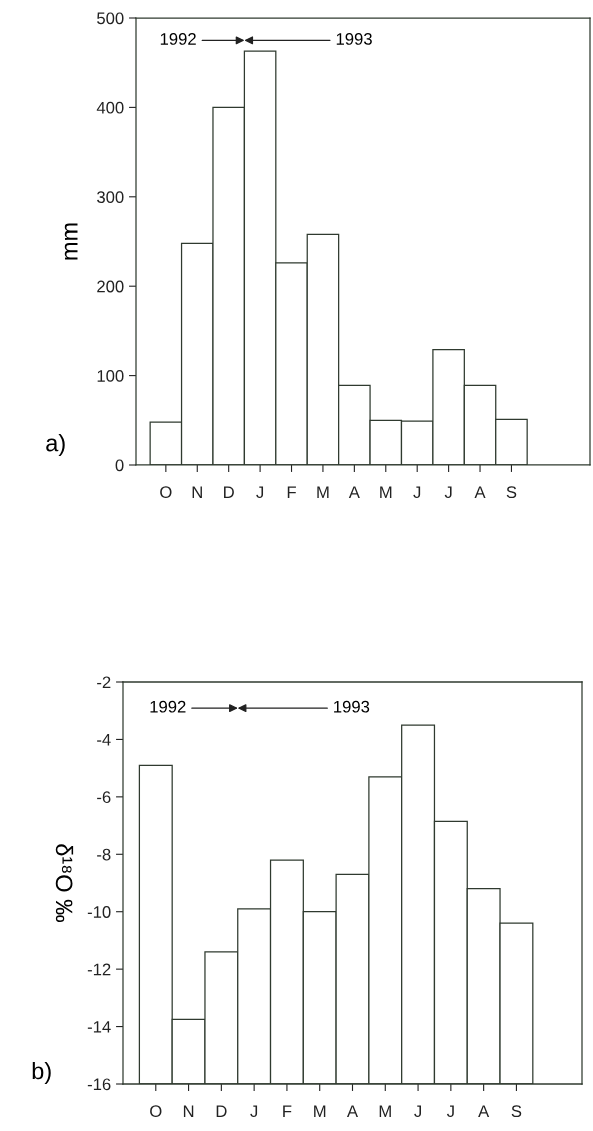  Describe the element at coordinates (41, 1072) in the screenshot. I see `text: b)` at that location.